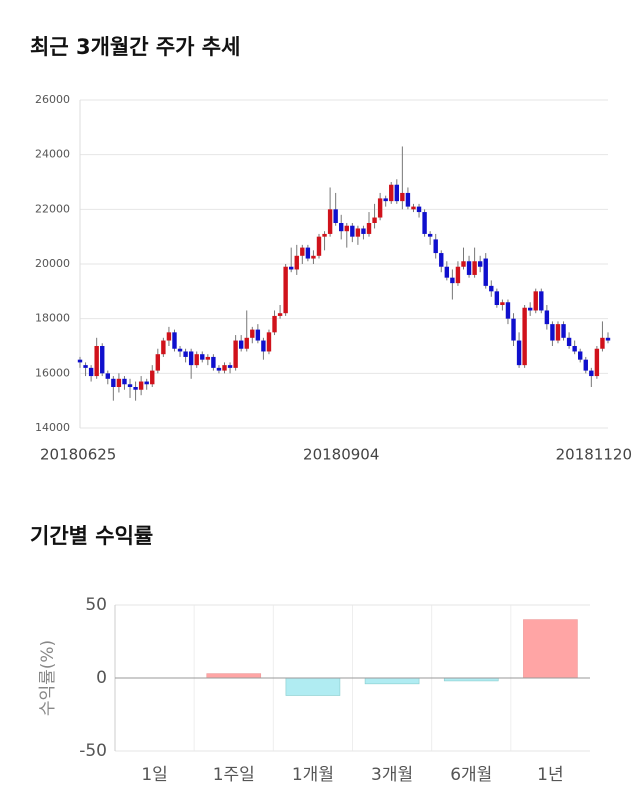  What do you see at coordinates (101, 678) in the screenshot?
I see `y-tick-label: 0` at bounding box center [101, 678].